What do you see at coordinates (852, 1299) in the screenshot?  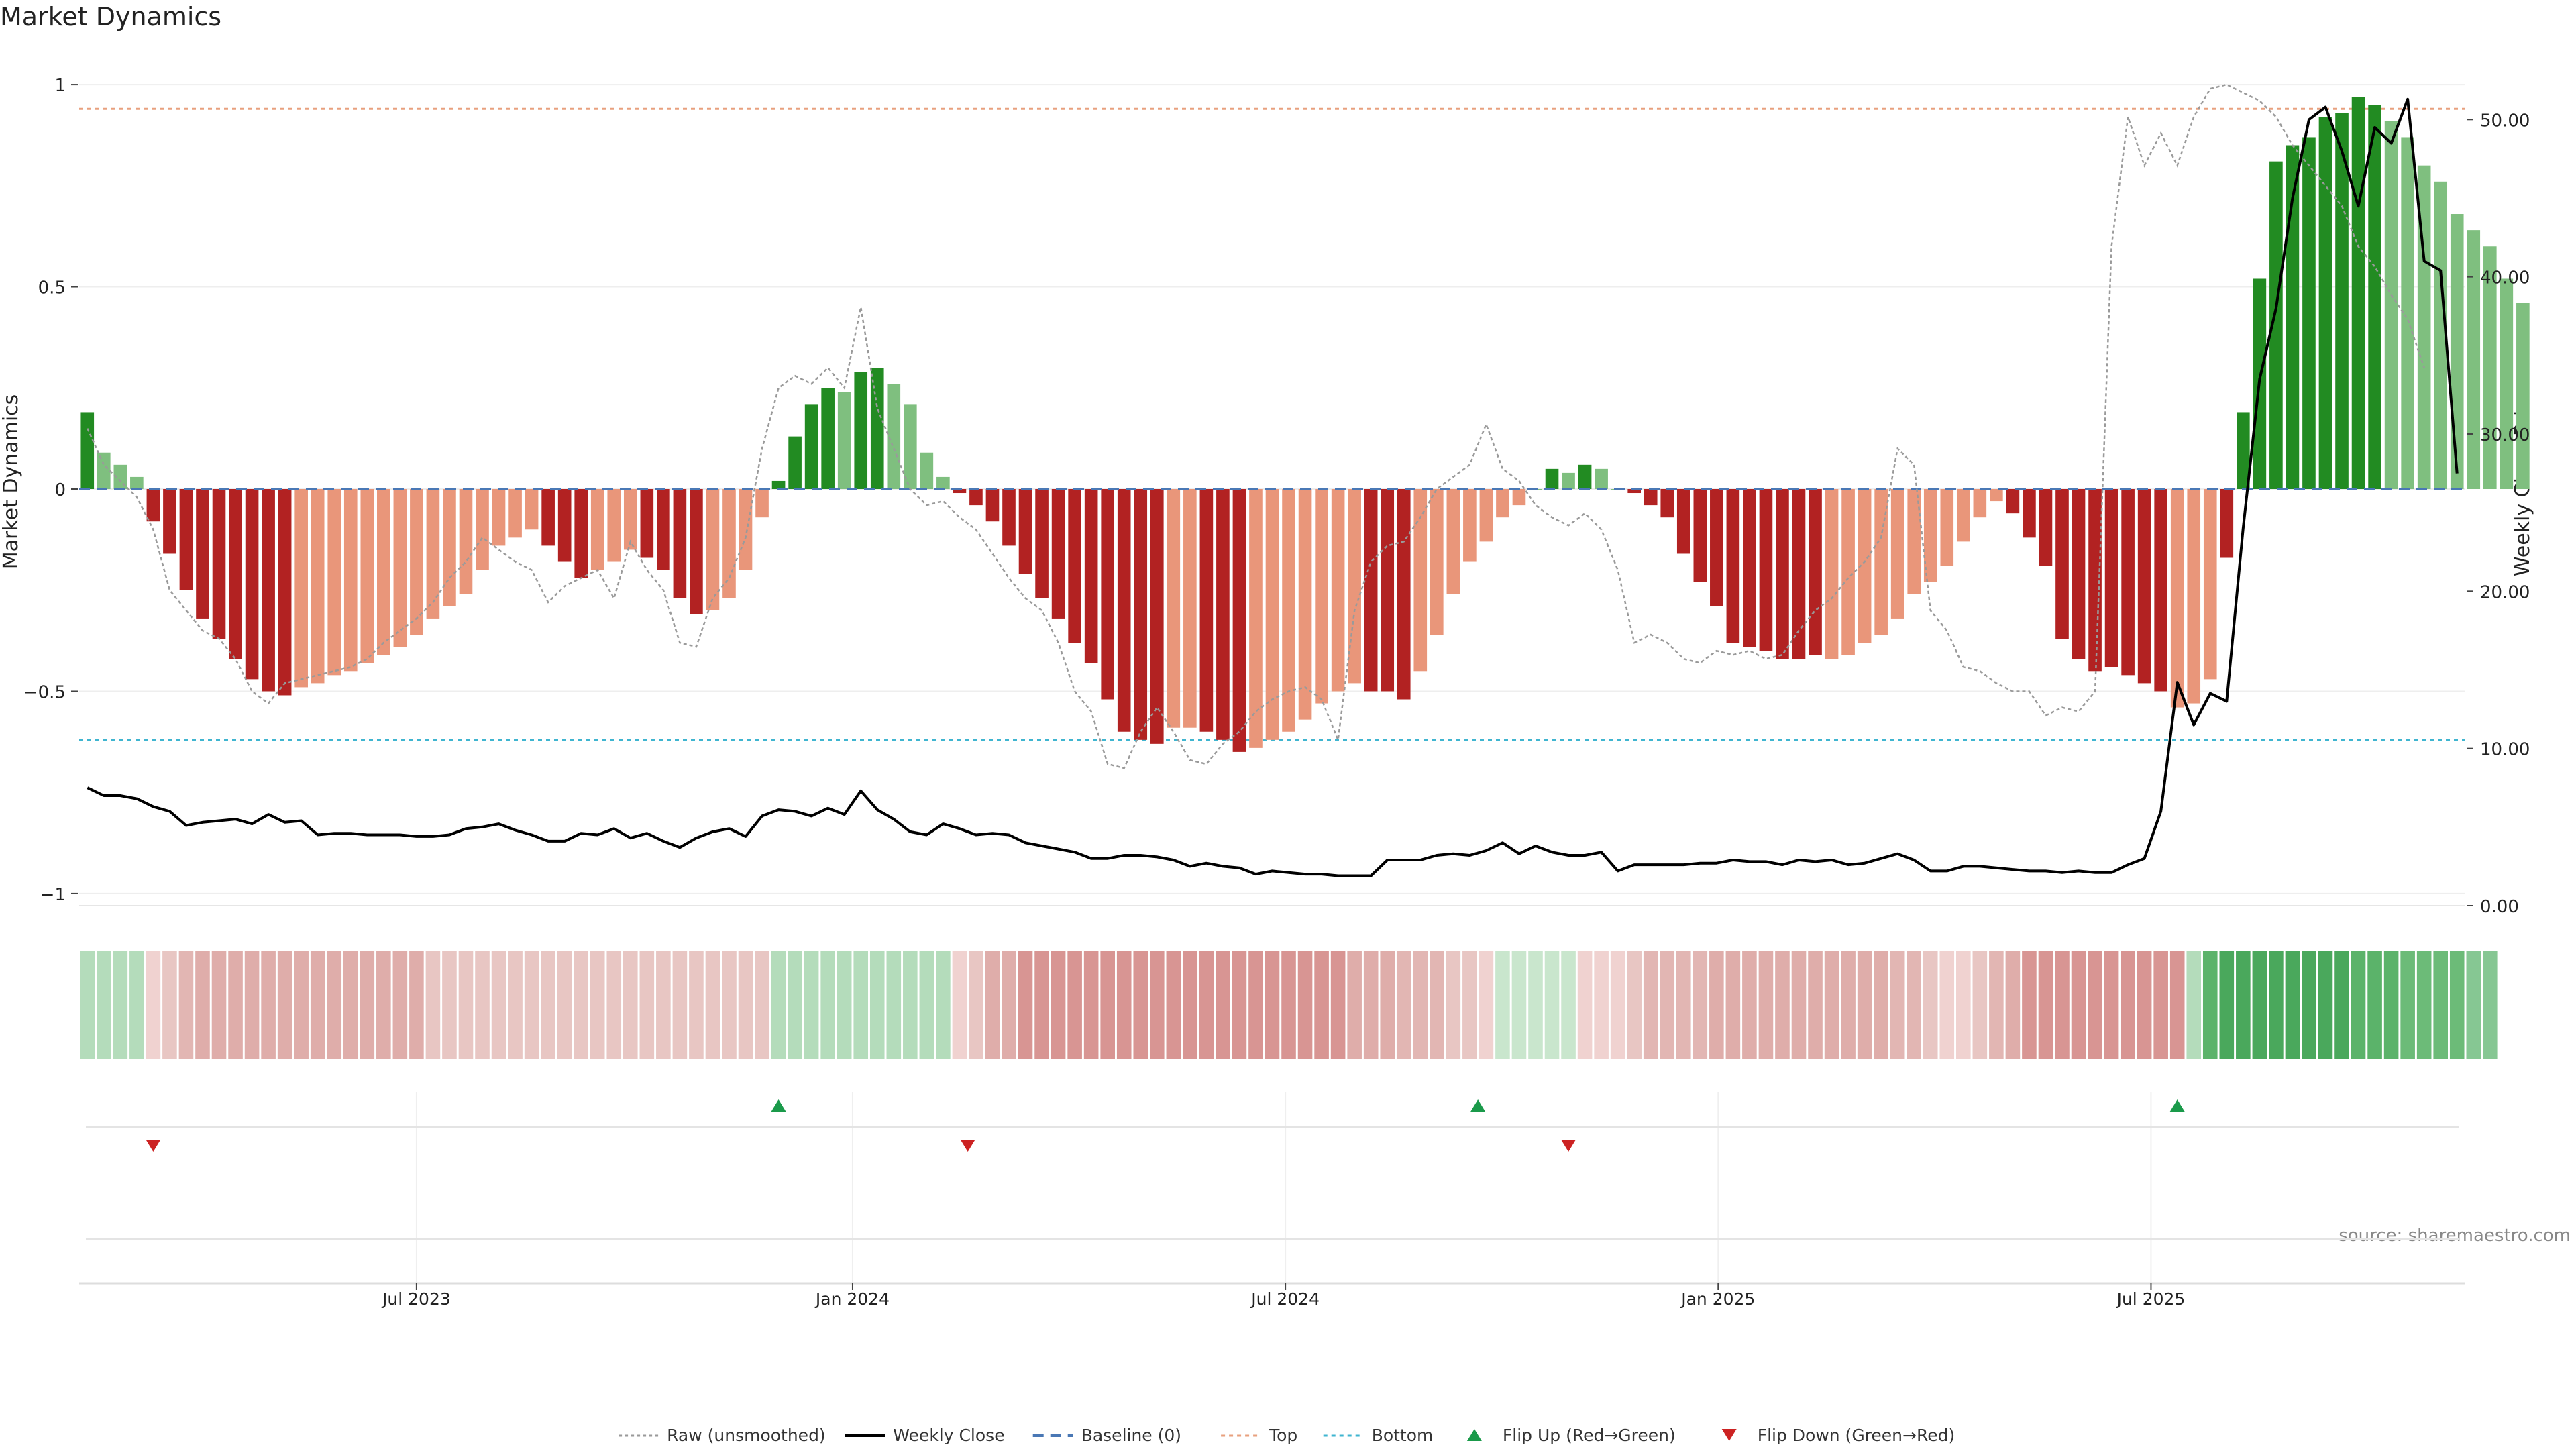 I see `x-tick-label: Jan 2024` at bounding box center [852, 1299].